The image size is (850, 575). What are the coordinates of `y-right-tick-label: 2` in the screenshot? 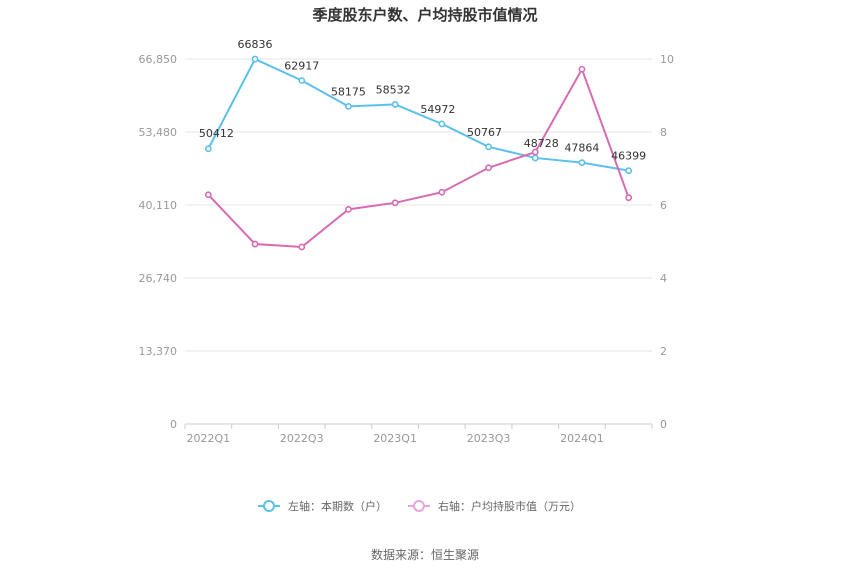 It's located at (663, 351).